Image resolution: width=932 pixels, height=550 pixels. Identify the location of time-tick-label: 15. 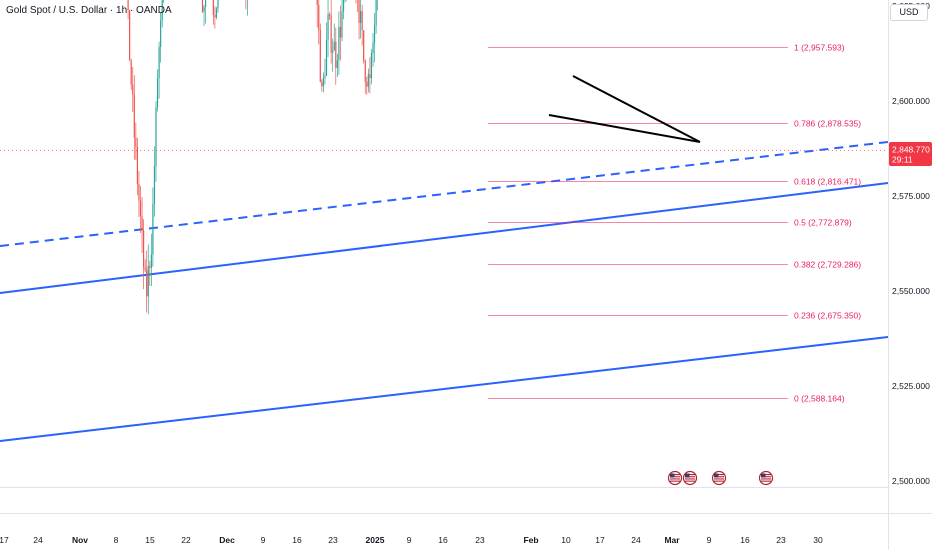
(150, 540).